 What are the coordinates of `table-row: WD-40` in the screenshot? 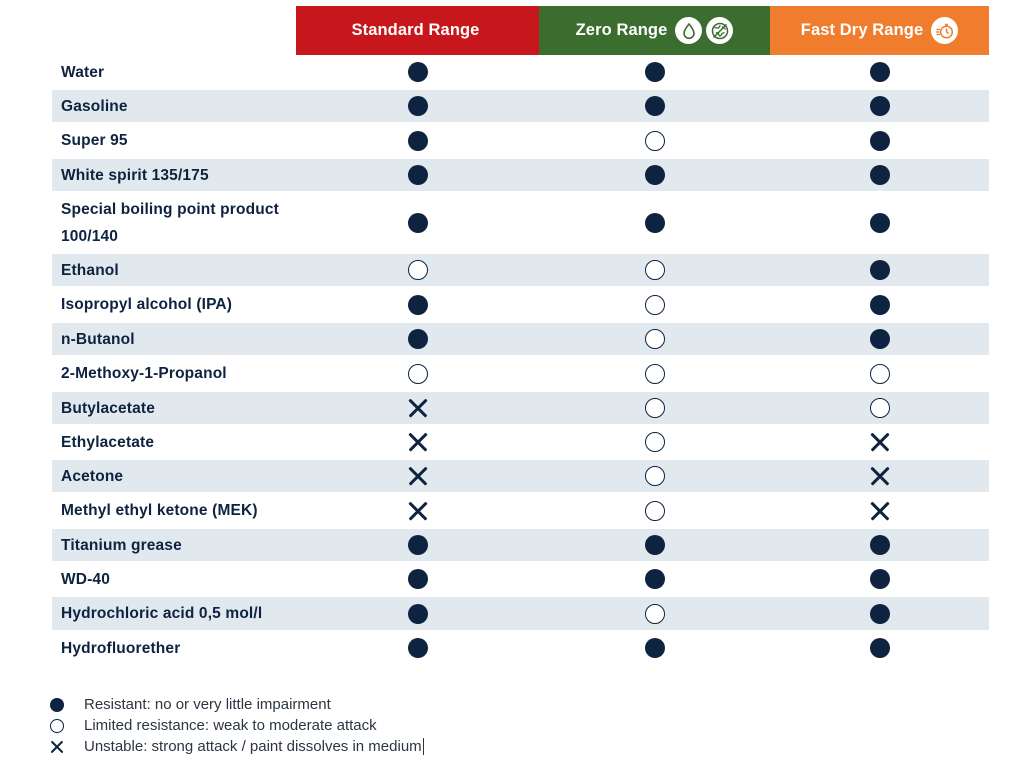 It's located at (520, 580).